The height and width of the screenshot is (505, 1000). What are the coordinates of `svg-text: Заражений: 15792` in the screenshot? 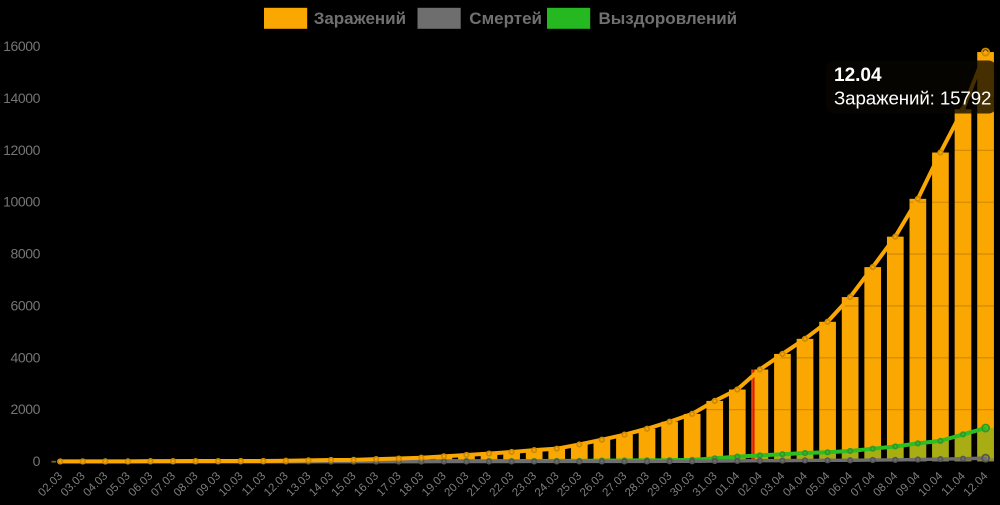 It's located at (912, 97).